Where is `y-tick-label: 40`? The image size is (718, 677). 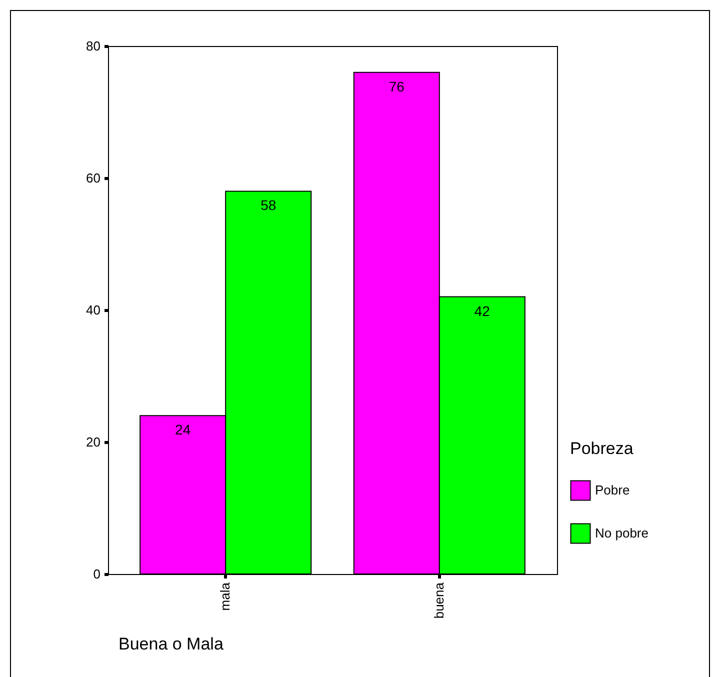
y-tick-label: 40 is located at coordinates (93, 310).